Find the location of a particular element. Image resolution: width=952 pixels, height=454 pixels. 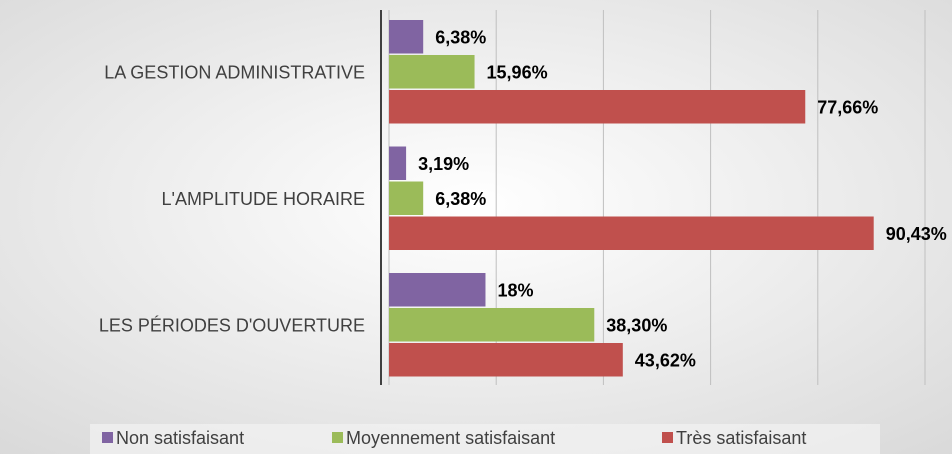

legend-label: Très satisfaisant is located at coordinates (741, 438).